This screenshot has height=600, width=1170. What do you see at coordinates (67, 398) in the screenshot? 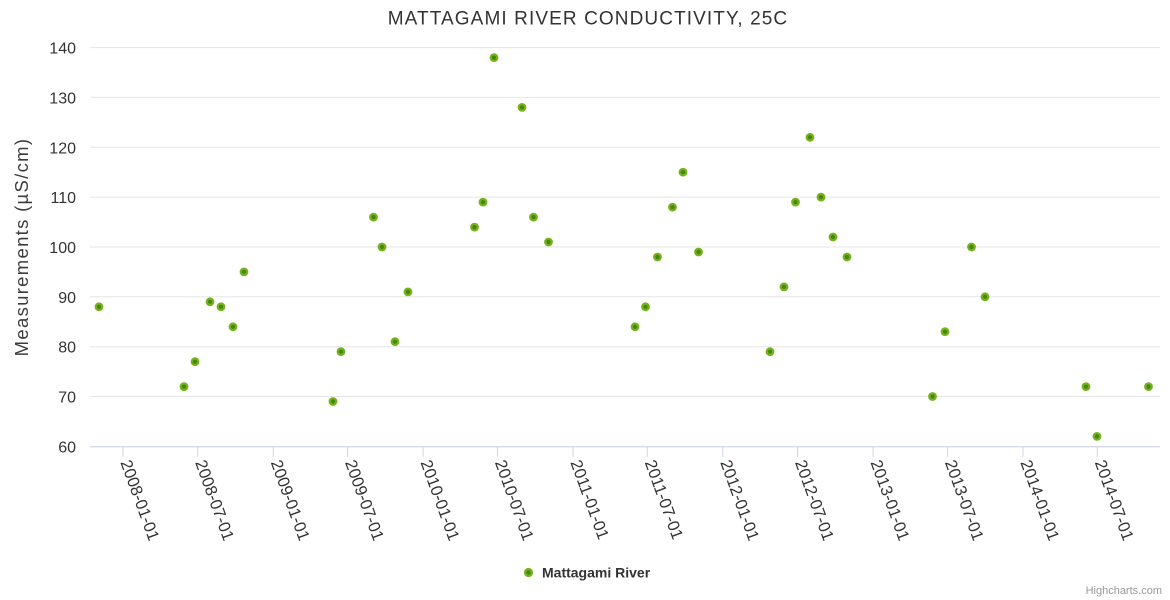
I see `svg-text: 70` at bounding box center [67, 398].